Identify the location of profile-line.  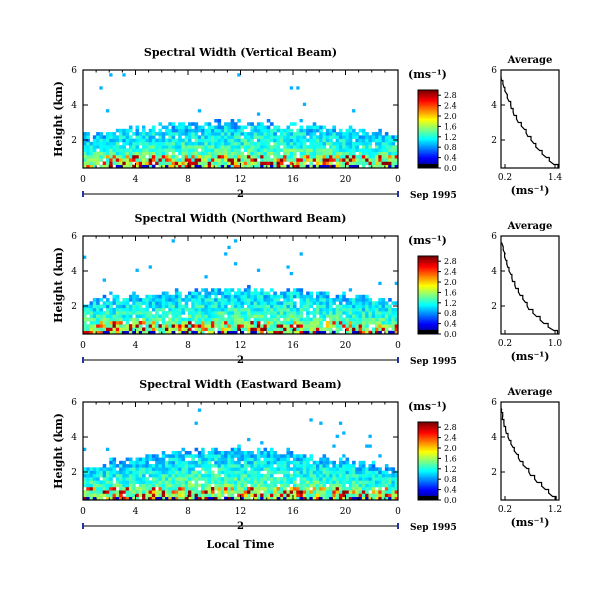
(529, 122).